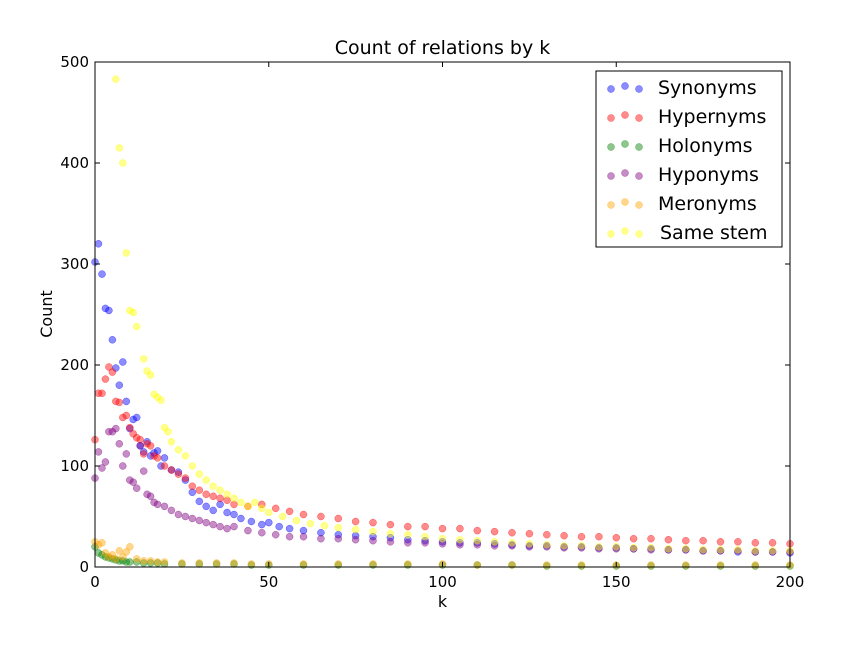 The height and width of the screenshot is (647, 845). I want to click on legend-markers, so click(625, 160).